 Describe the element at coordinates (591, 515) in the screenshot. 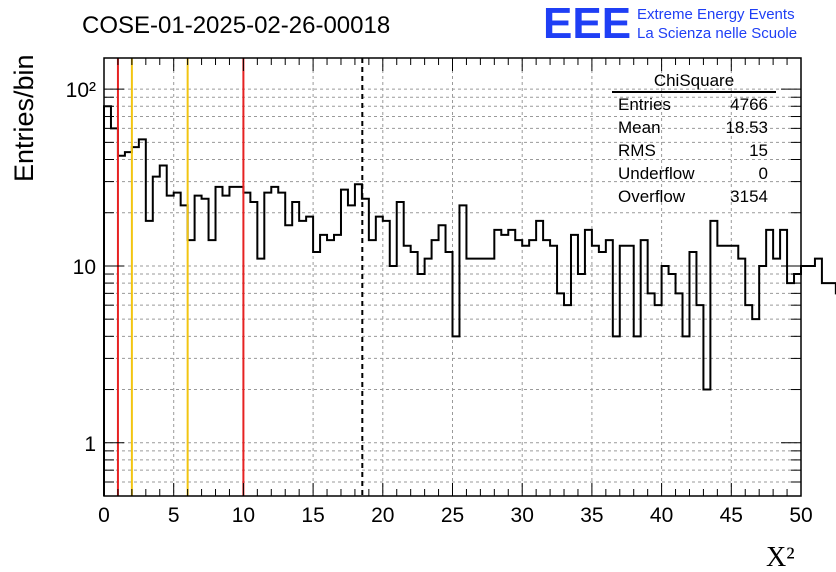

I see `x-tick-label: 35` at that location.